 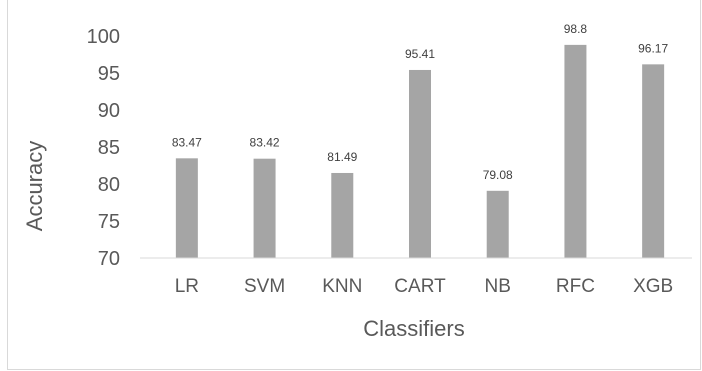 I want to click on bar-xgb, so click(x=653, y=161).